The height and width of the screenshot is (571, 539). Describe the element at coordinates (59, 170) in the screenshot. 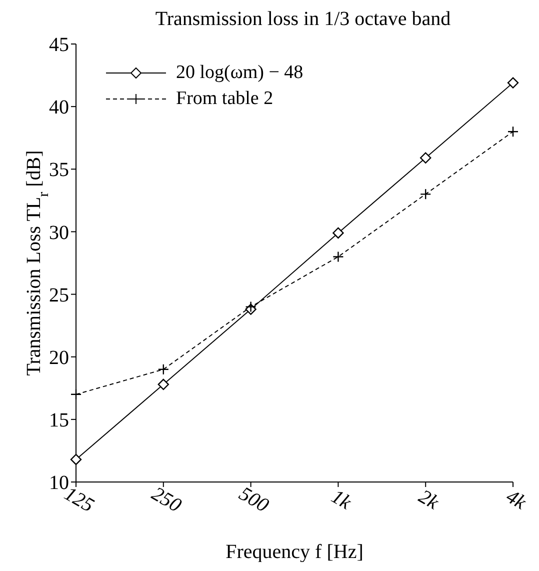

I see `y-tick-label: 35` at that location.